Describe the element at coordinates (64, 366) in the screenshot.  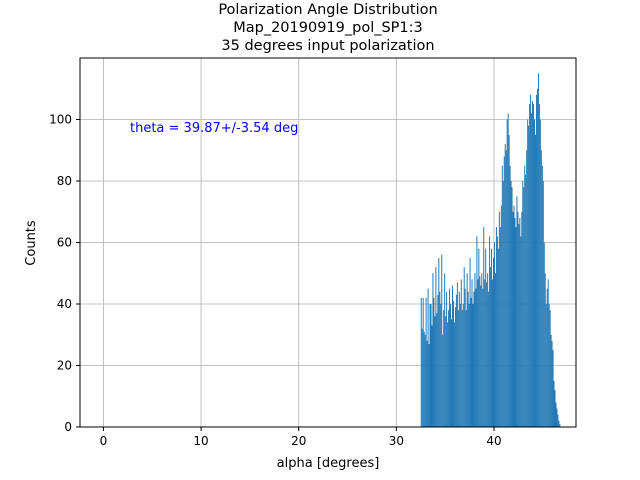
I see `y-tick-label: 20` at that location.